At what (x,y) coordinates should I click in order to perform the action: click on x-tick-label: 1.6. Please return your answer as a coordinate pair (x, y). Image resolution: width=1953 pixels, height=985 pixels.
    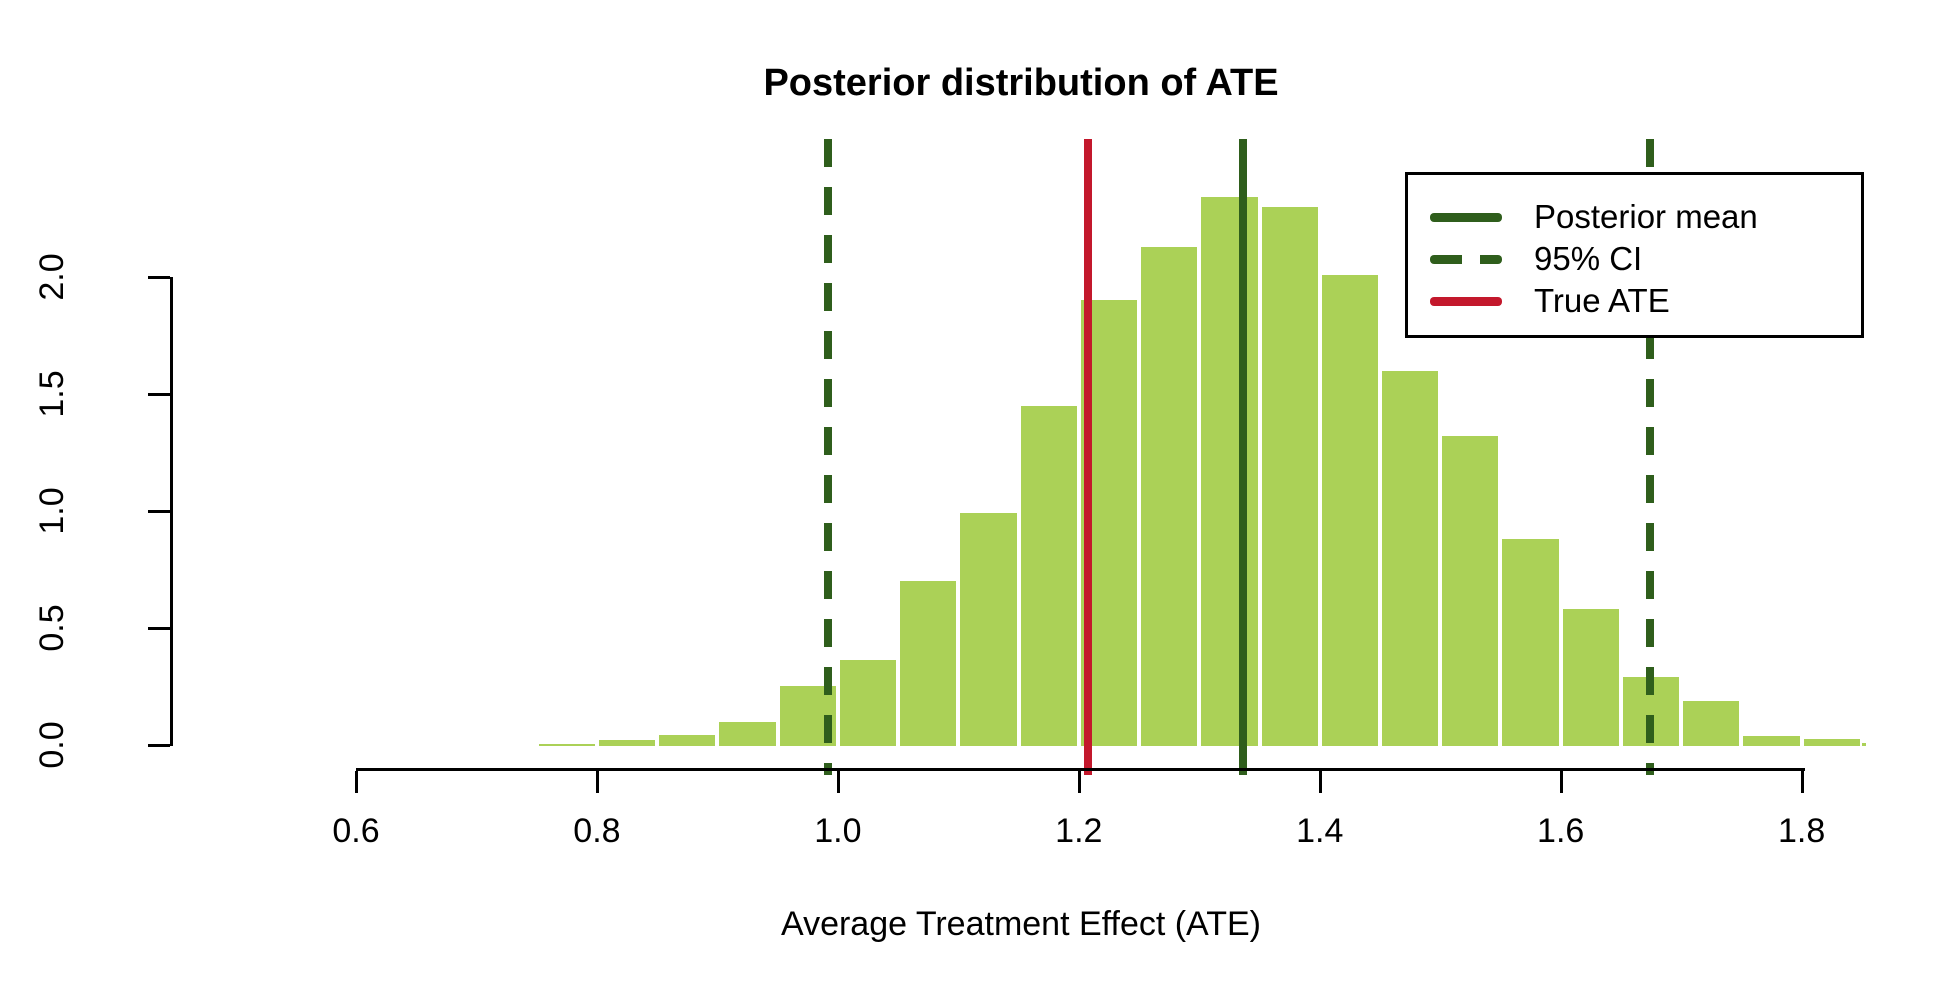
    Looking at the image, I should click on (1561, 831).